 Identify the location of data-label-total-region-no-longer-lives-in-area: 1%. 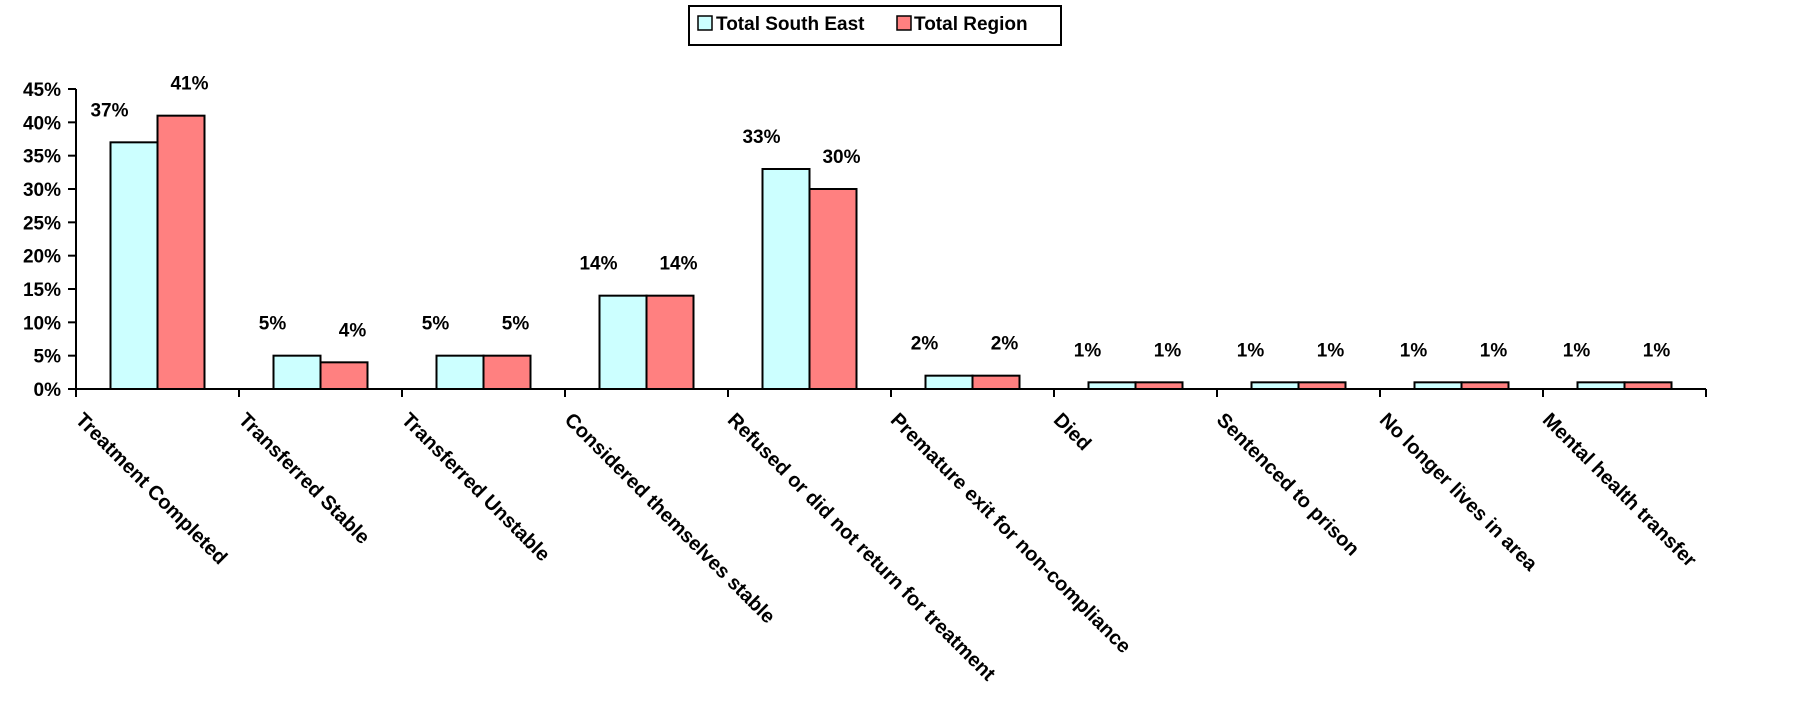
(1494, 350).